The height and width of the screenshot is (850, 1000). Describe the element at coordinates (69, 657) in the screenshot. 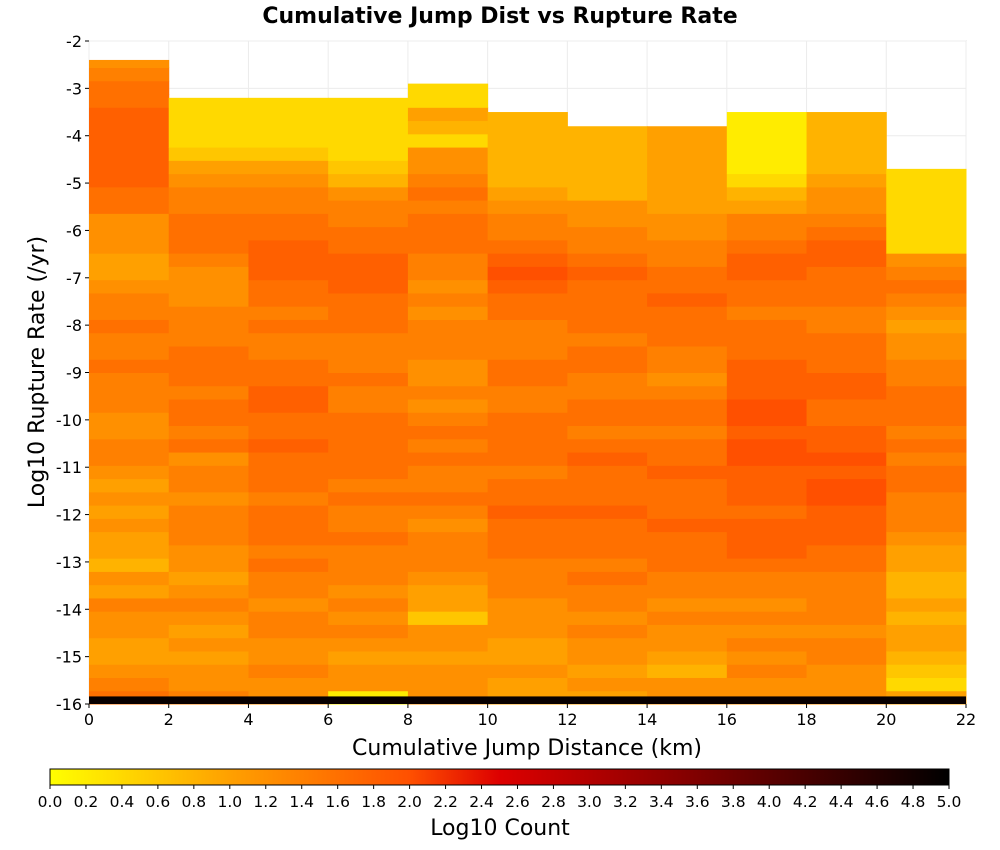

I see `y-tick-label: -15` at that location.